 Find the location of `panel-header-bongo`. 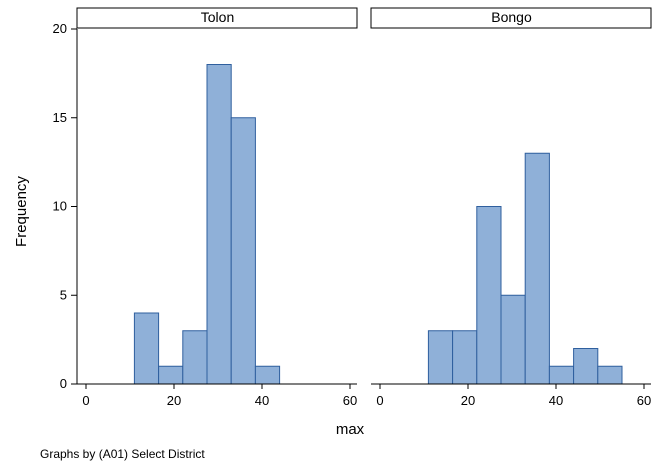

panel-header-bongo is located at coordinates (511, 18).